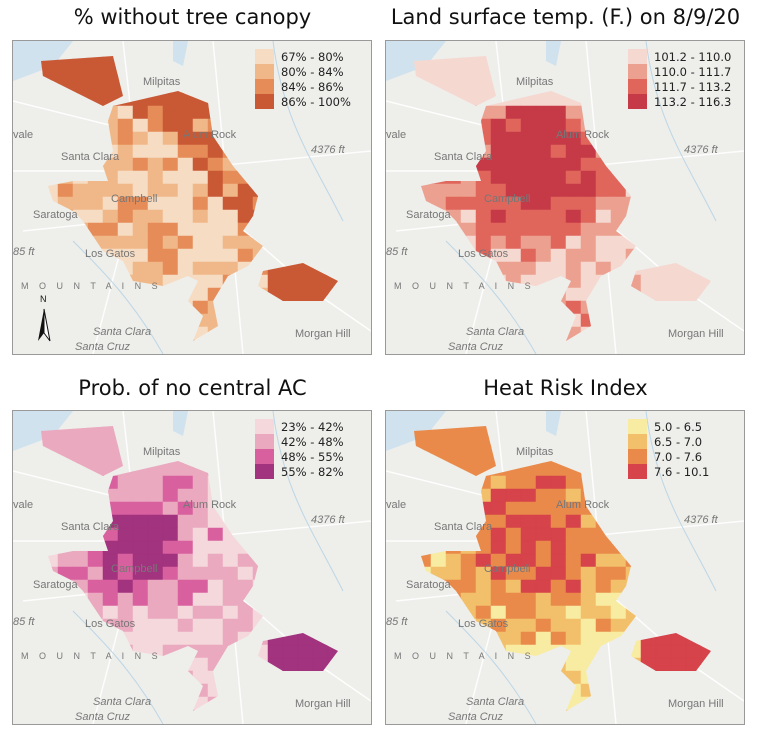 The image size is (759, 738). I want to click on legend-swatch, so click(264, 441).